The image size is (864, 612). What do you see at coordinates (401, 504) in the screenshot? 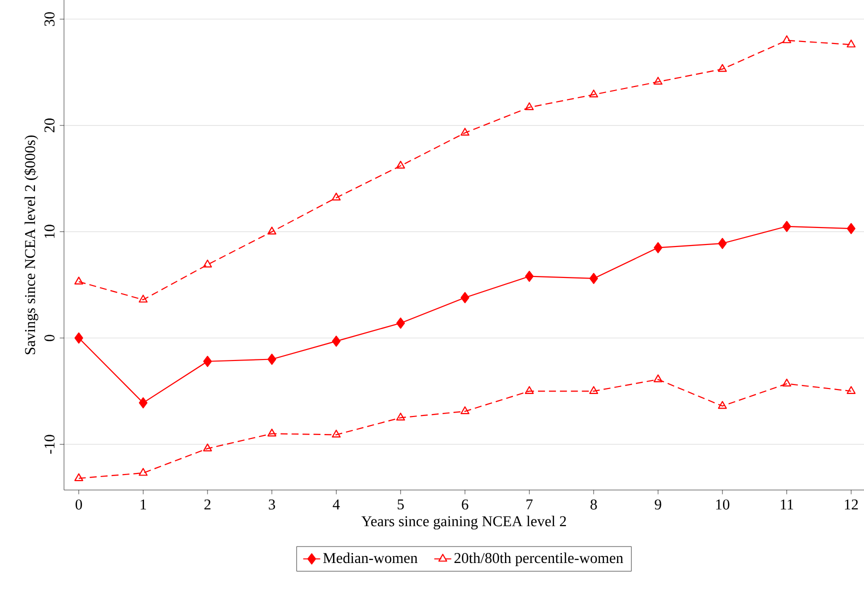
I see `x-tick-label: 5` at bounding box center [401, 504].